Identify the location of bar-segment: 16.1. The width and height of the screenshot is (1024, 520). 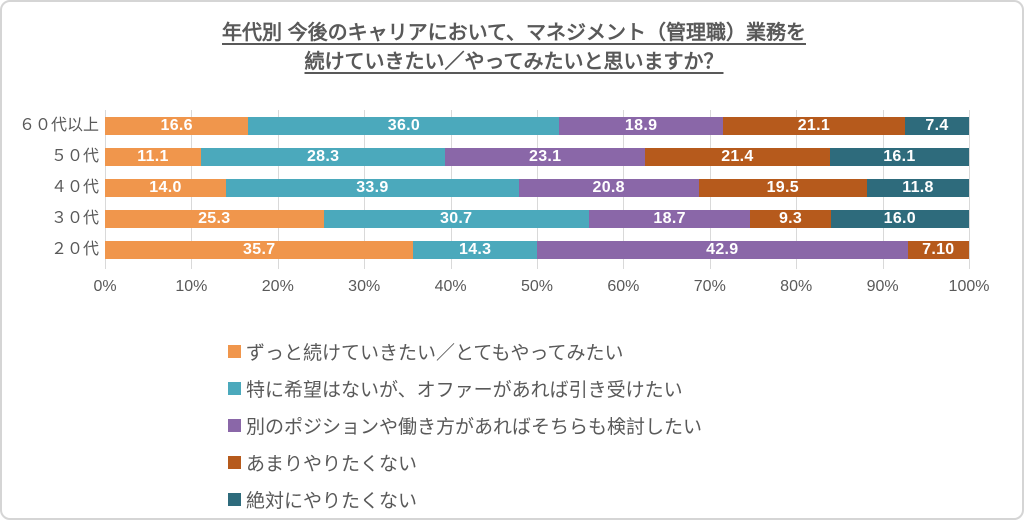
(899, 157).